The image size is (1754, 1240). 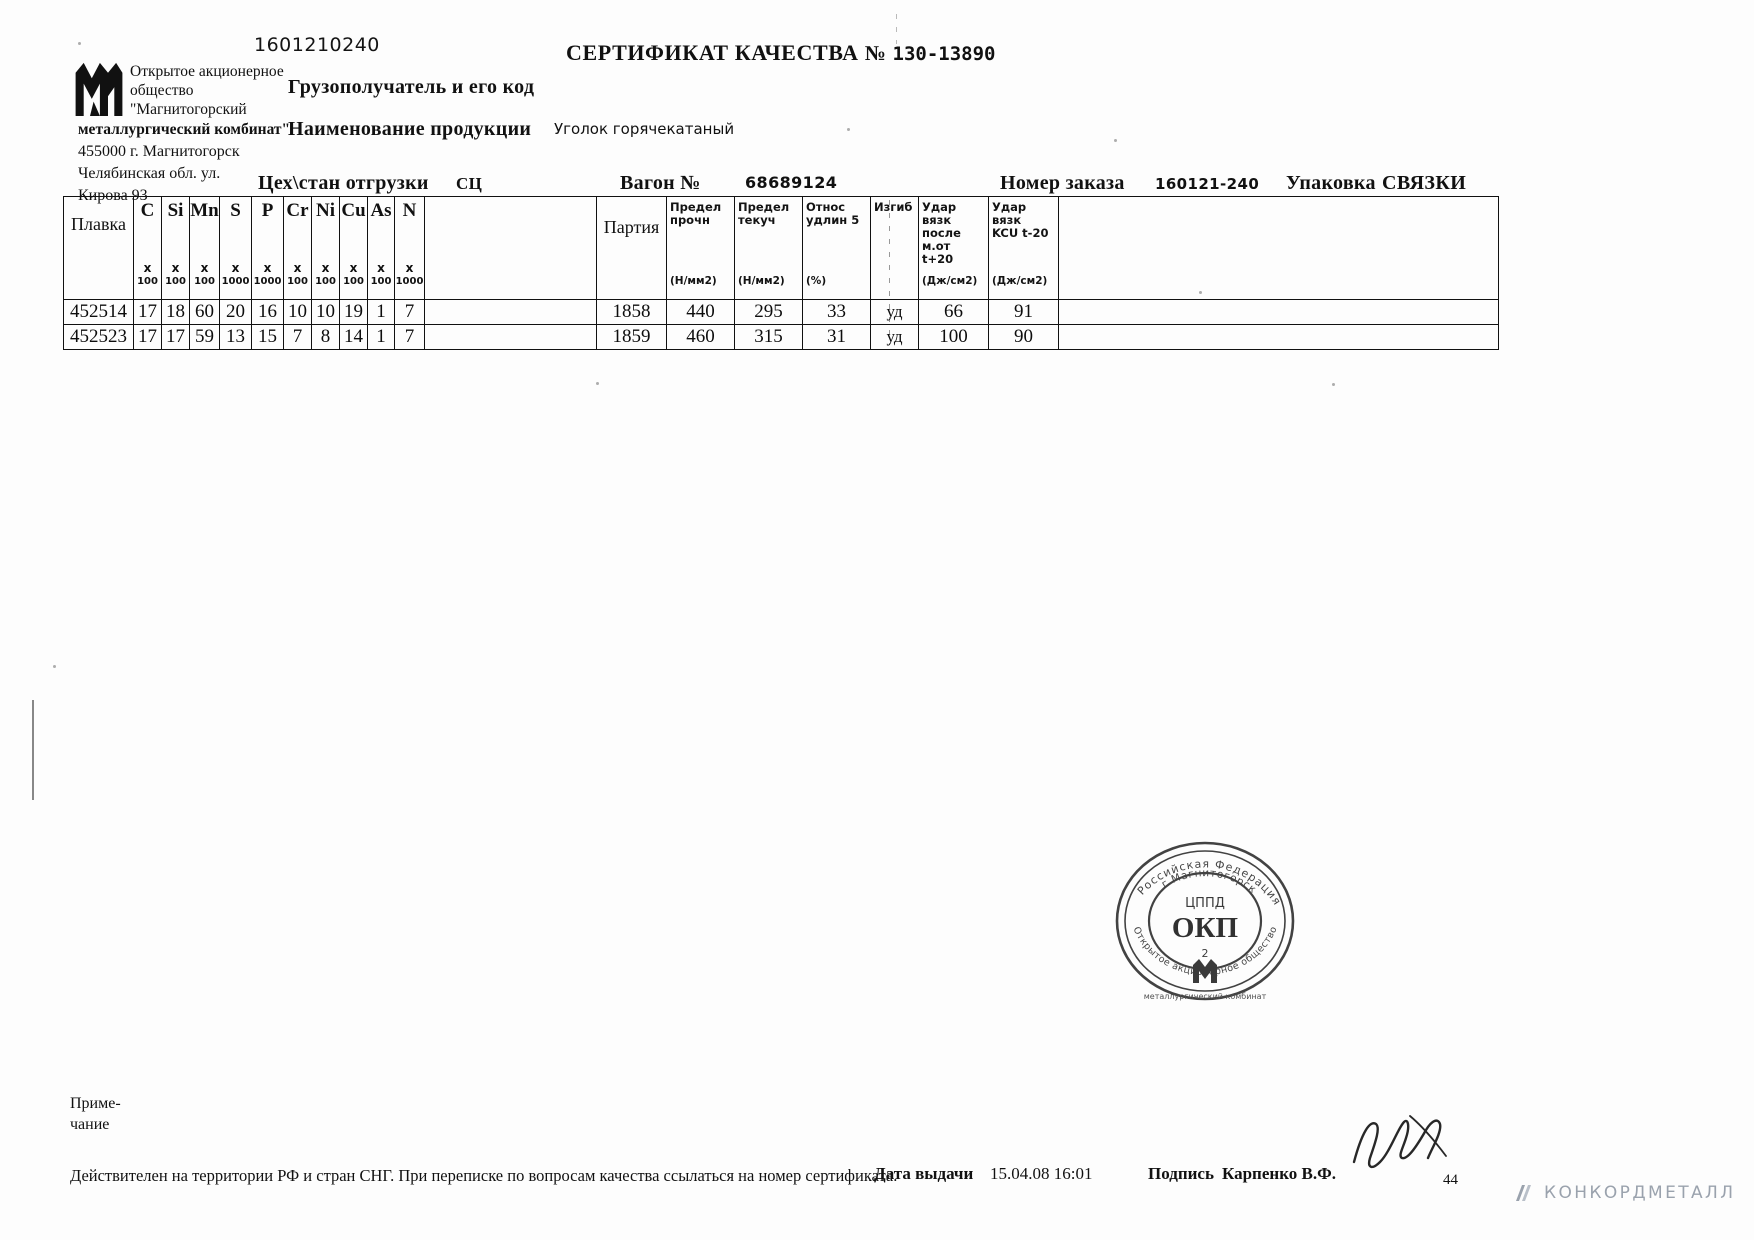 I want to click on header-impact-kcu: Удар вязк KCU t-20 (Дж/см2), so click(x=1023, y=248).